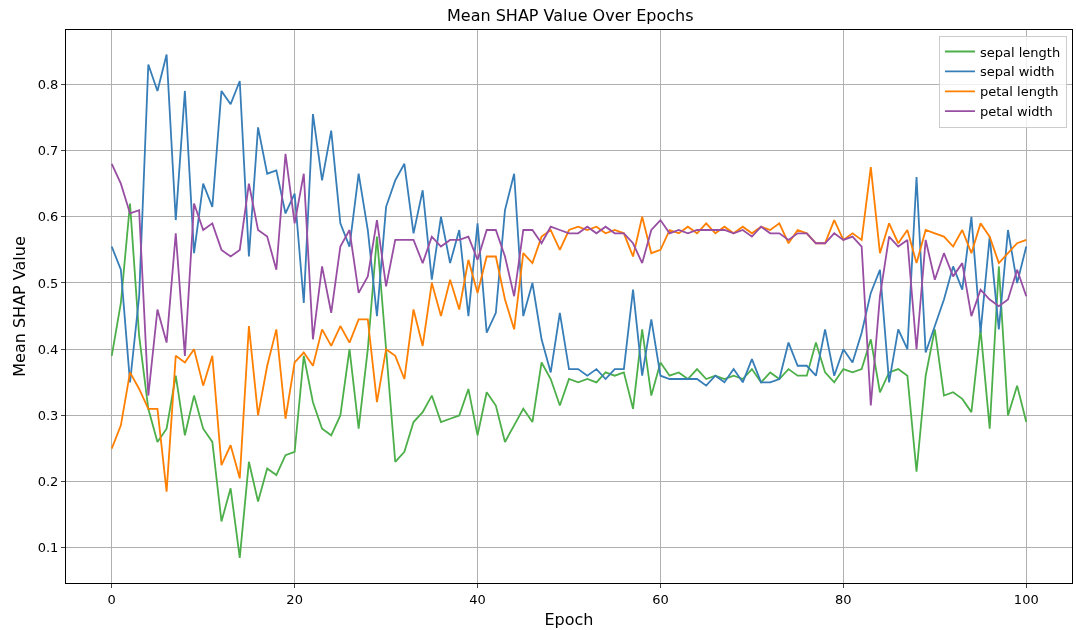 The width and height of the screenshot is (1076, 630). Describe the element at coordinates (294, 599) in the screenshot. I see `x-tick-label: 20` at that location.